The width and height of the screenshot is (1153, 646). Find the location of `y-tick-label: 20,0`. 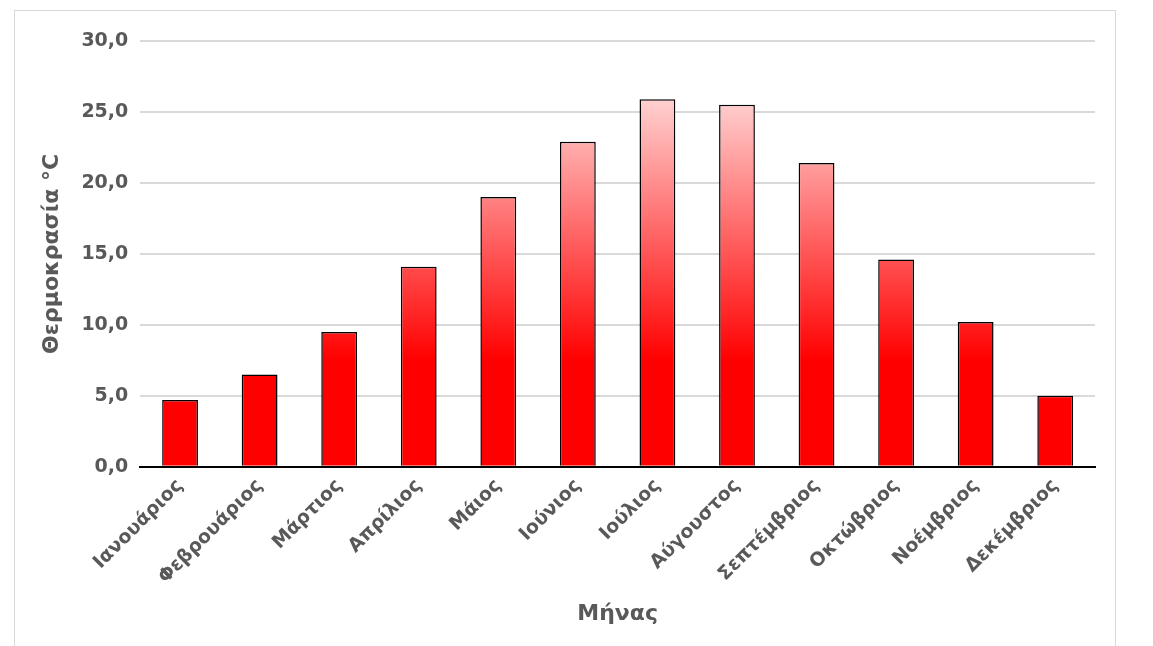

y-tick-label: 20,0 is located at coordinates (105, 180).